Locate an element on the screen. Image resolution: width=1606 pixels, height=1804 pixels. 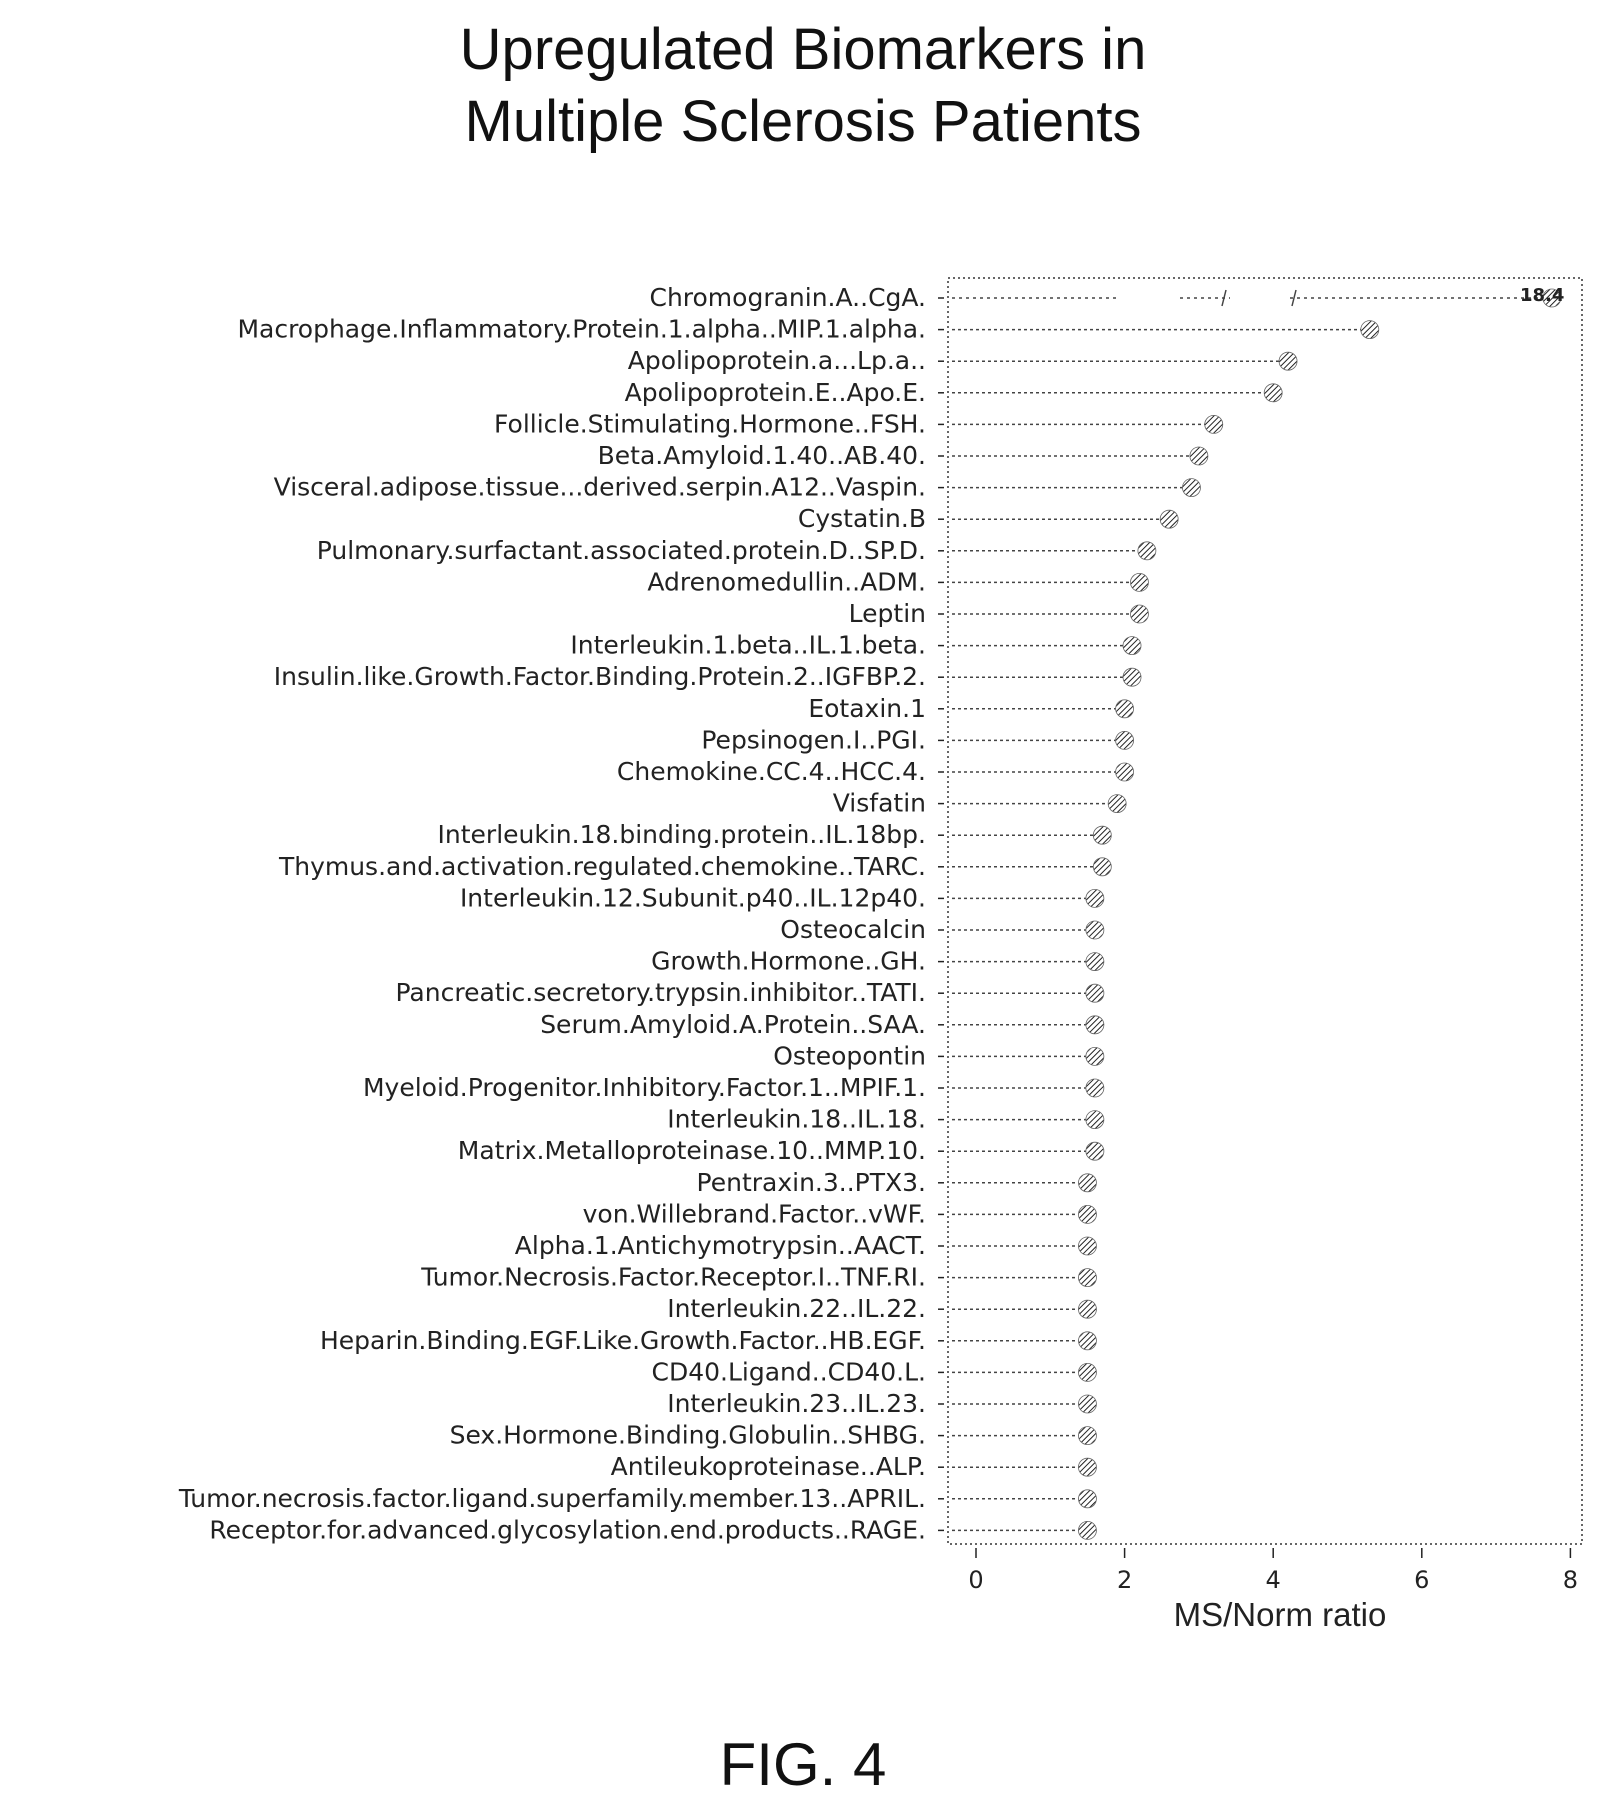
chart-title-line-2: Multiple Sclerosis Patients is located at coordinates (803, 121).